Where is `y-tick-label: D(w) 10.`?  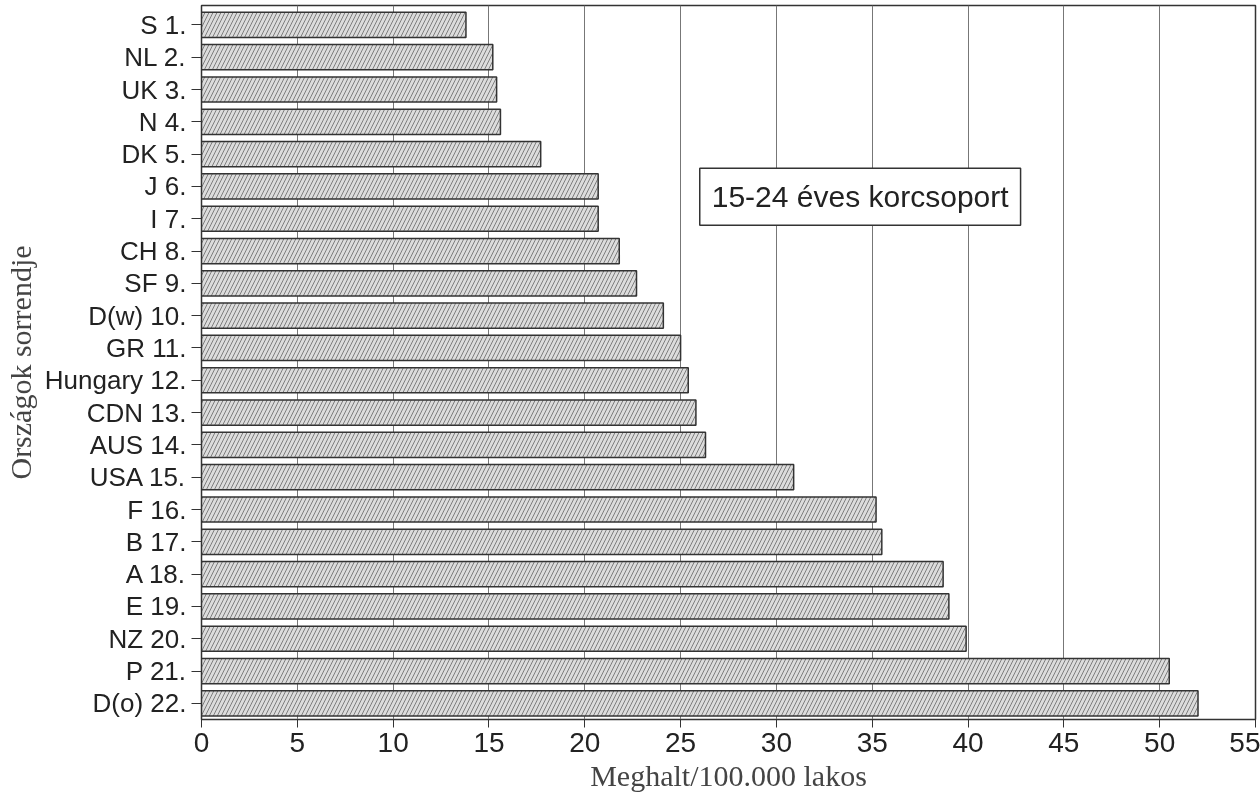 y-tick-label: D(w) 10. is located at coordinates (137, 315).